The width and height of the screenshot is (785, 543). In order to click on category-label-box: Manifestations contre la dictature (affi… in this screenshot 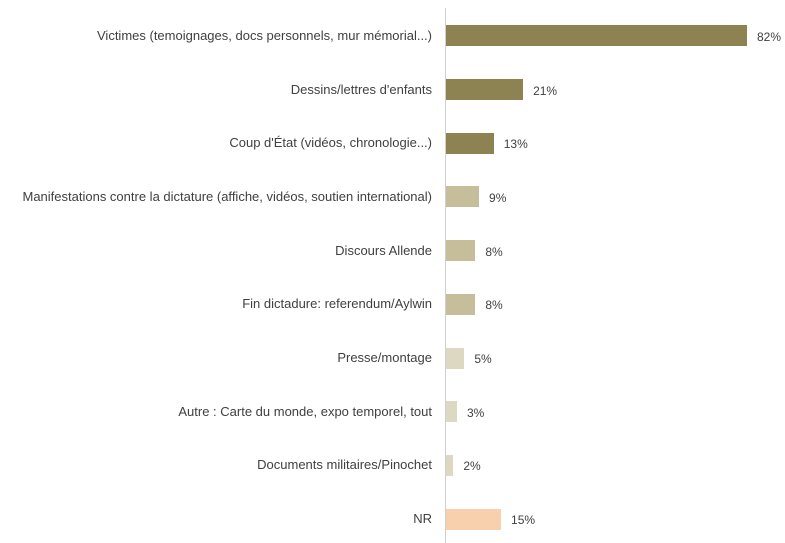, I will do `click(228, 197)`.